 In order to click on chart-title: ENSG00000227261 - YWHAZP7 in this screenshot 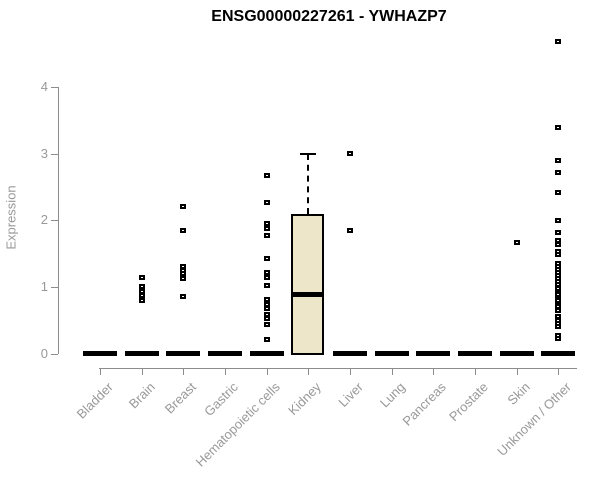, I will do `click(329, 16)`.